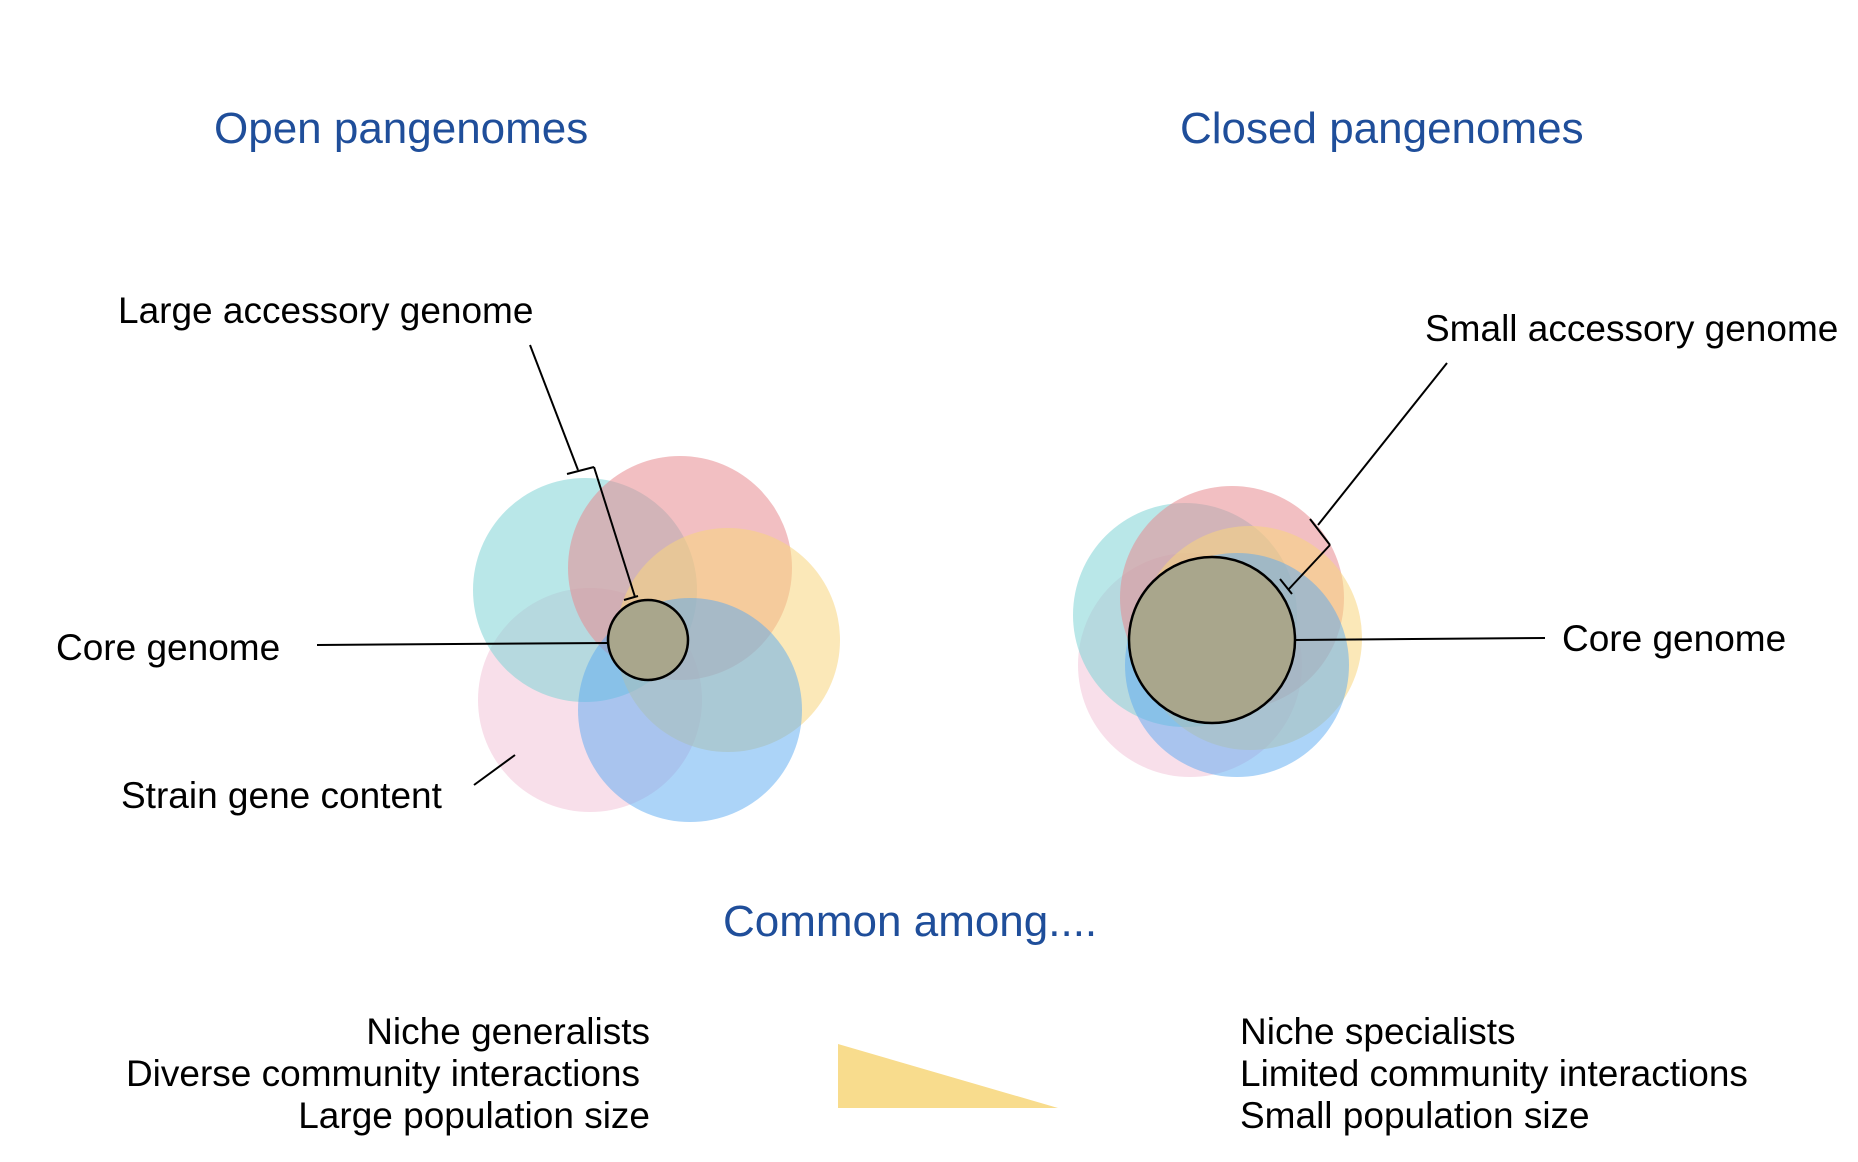  I want to click on open-pangenome-venn, so click(656, 639).